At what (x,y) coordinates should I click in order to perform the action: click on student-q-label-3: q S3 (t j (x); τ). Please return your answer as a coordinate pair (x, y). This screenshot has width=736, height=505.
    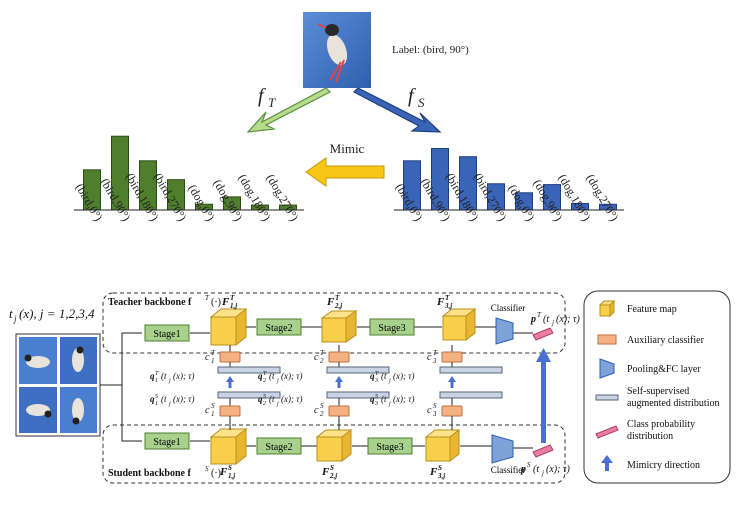
    Looking at the image, I should click on (392, 400).